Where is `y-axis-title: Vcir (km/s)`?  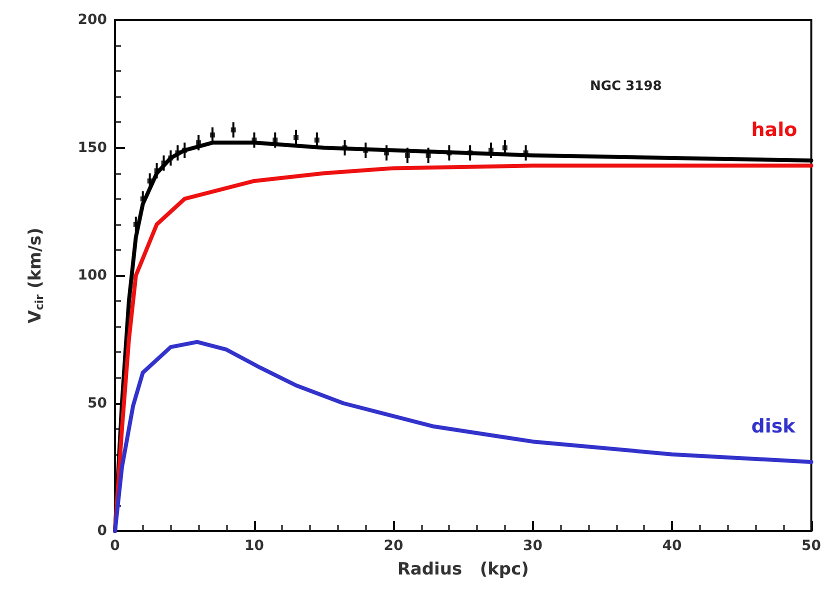
y-axis-title: Vcir (km/s) is located at coordinates (36, 276).